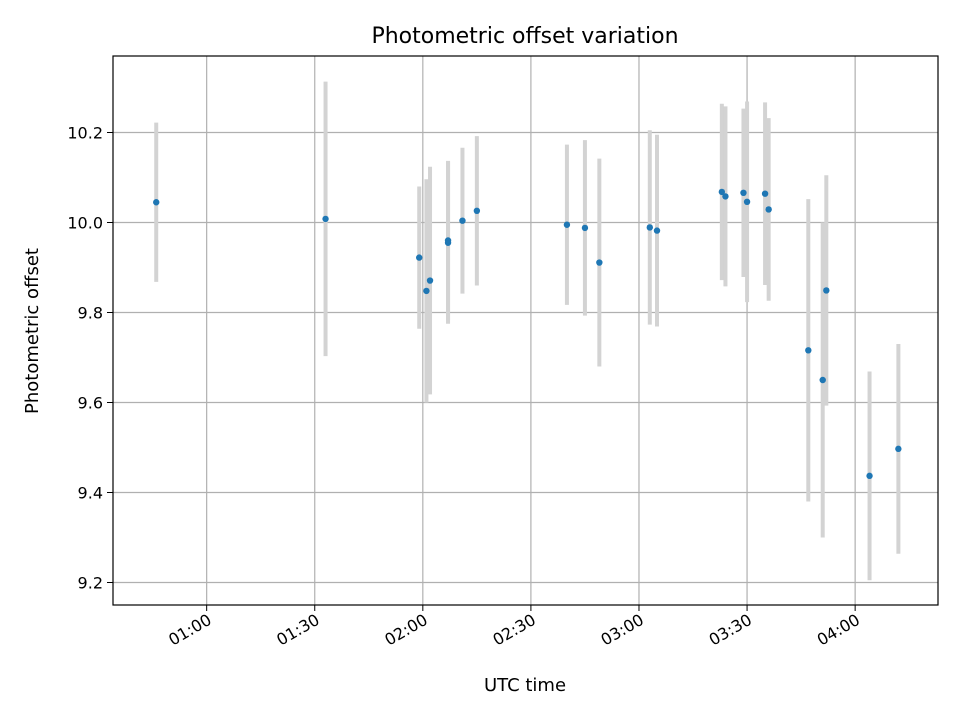 The height and width of the screenshot is (720, 960). Describe the element at coordinates (32, 331) in the screenshot. I see `y-axis-label: Photometric offset` at that location.